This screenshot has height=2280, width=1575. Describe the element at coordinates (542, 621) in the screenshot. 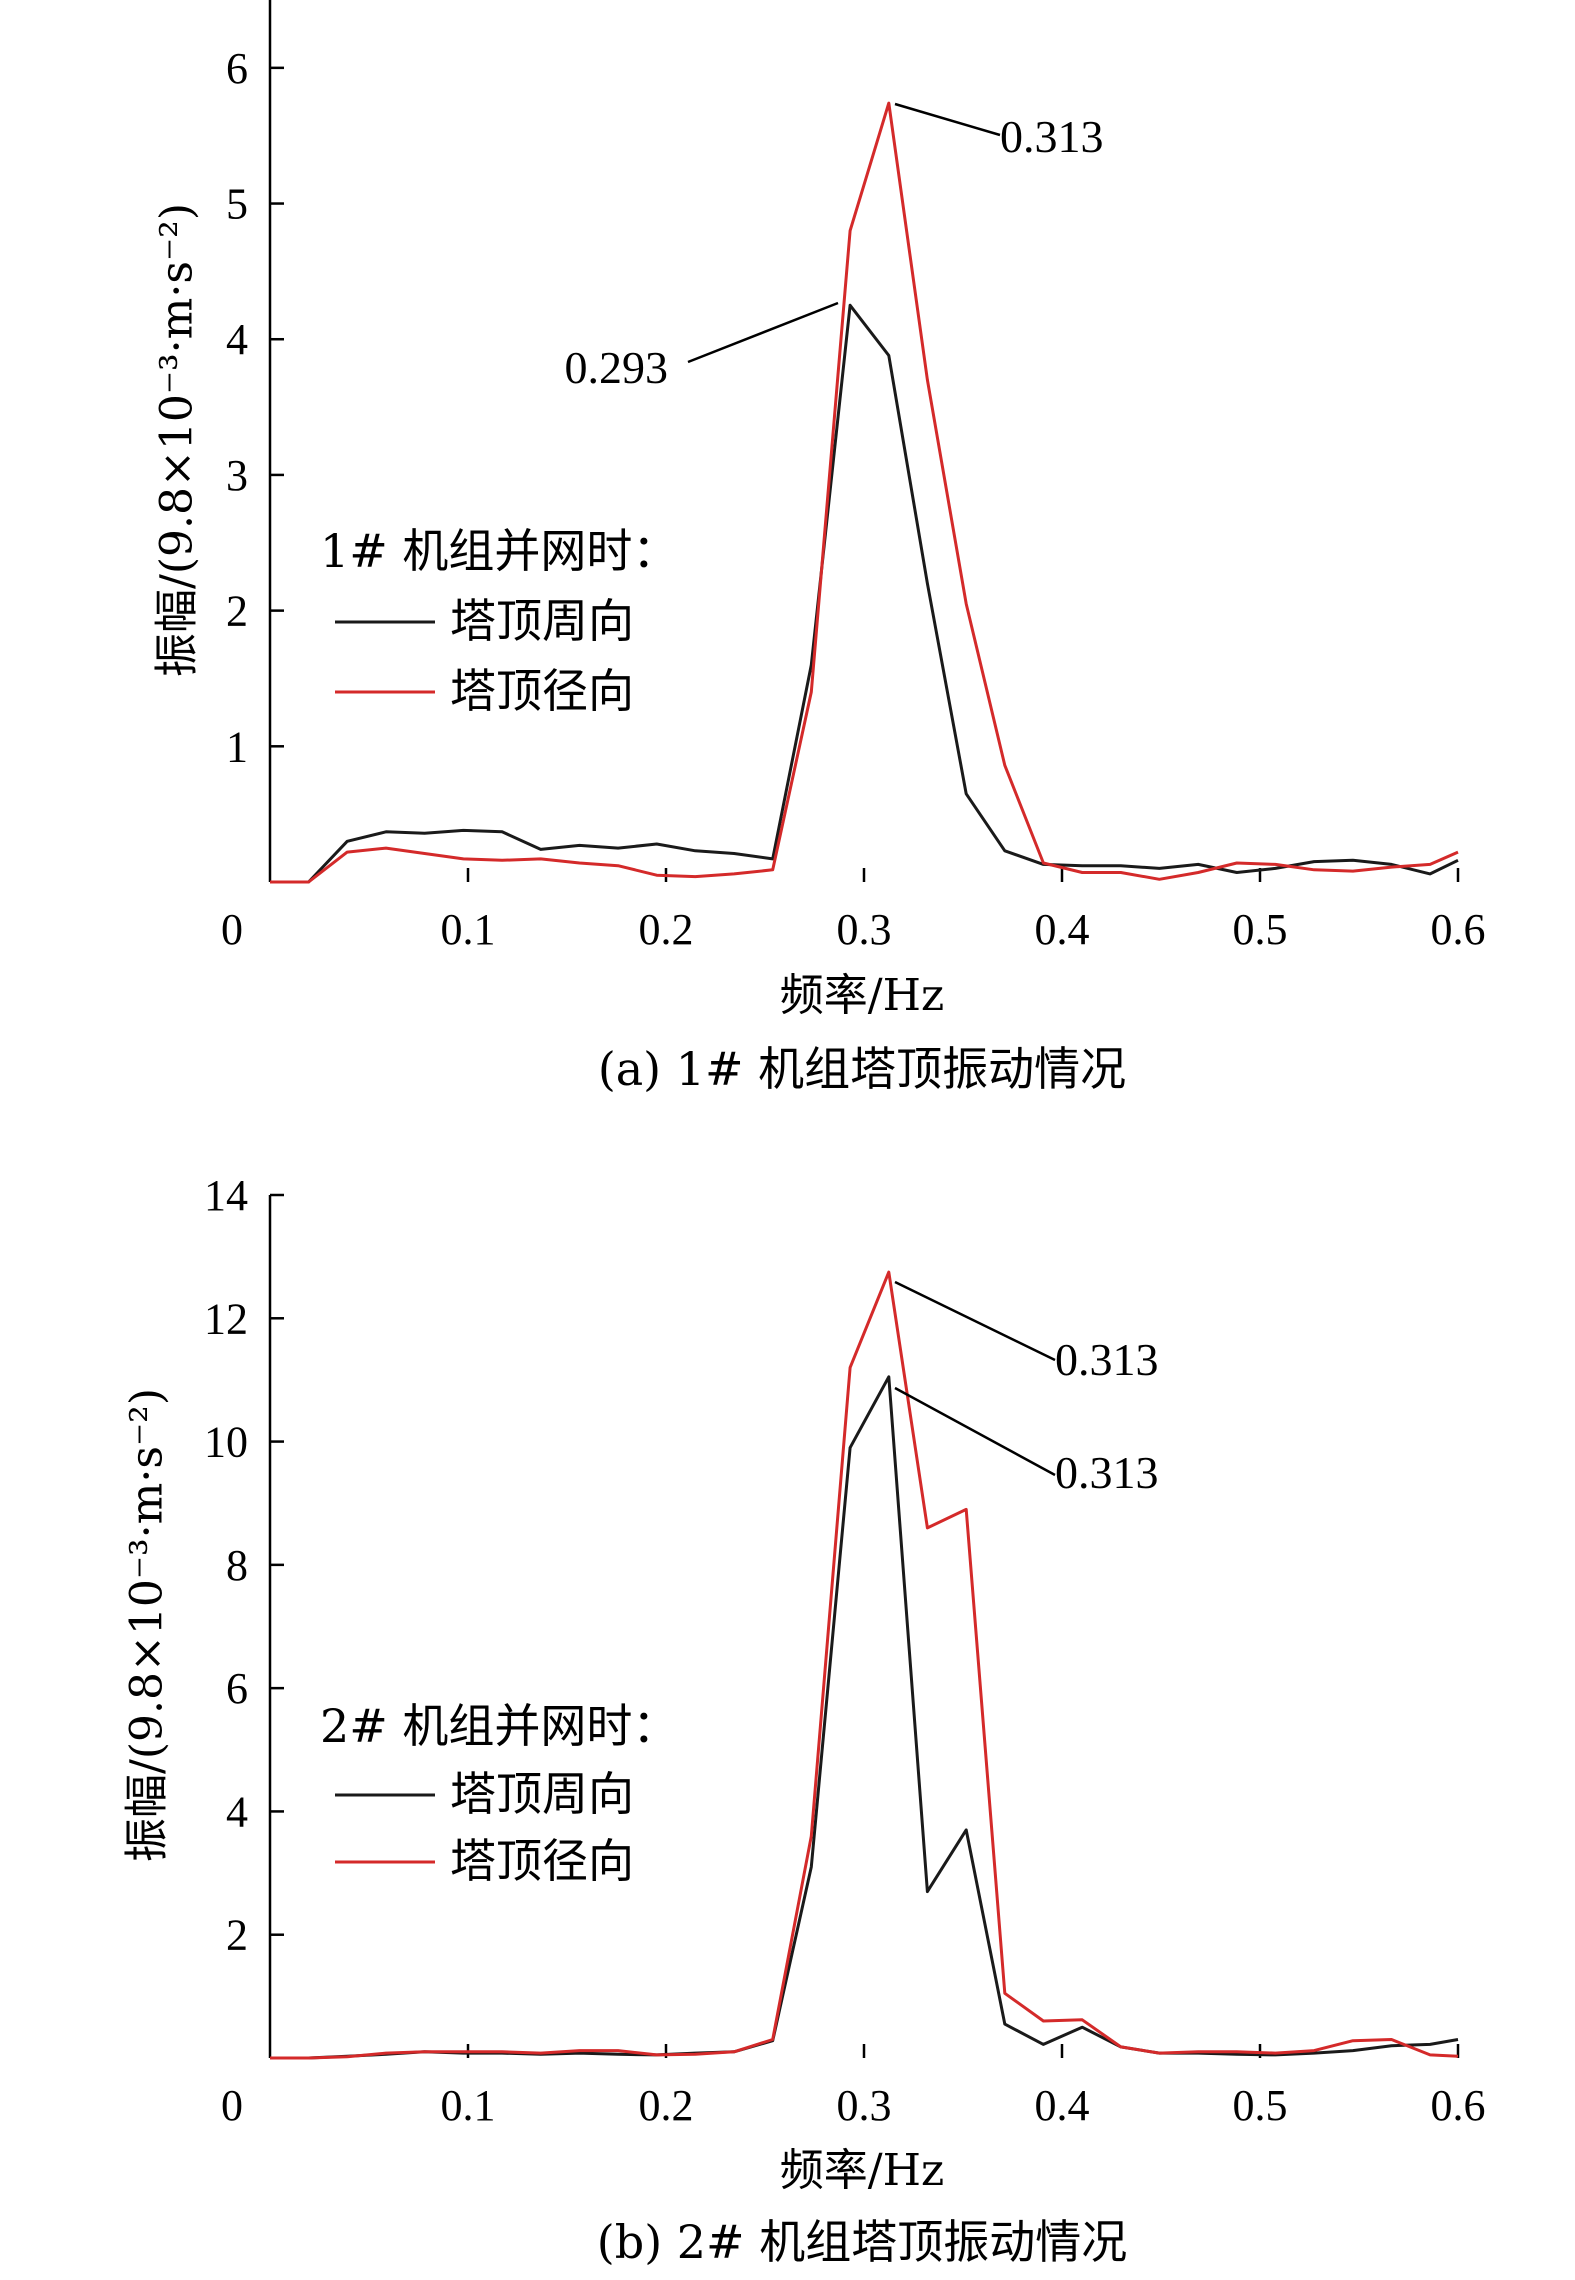

I see `panel-a-legend-label-circumferential: 塔顶周向` at that location.